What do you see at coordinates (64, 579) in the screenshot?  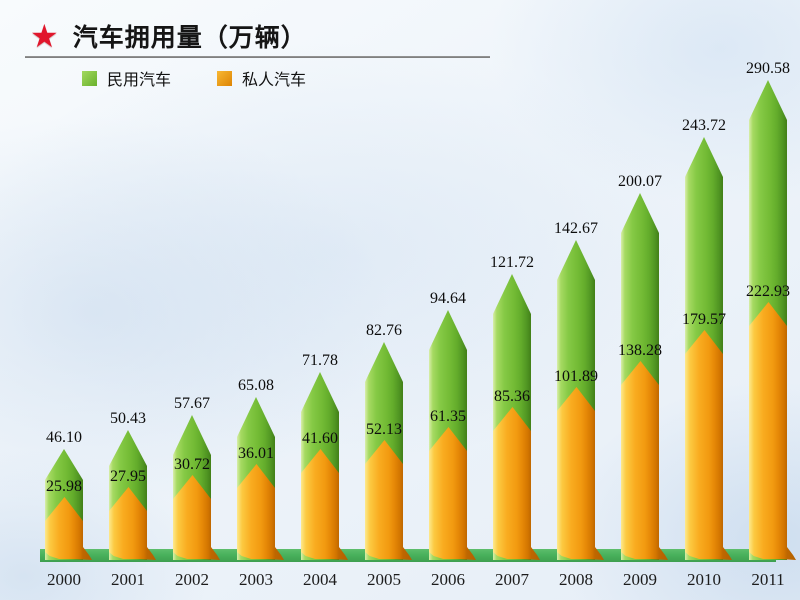 I see `category-label: 2000` at bounding box center [64, 579].